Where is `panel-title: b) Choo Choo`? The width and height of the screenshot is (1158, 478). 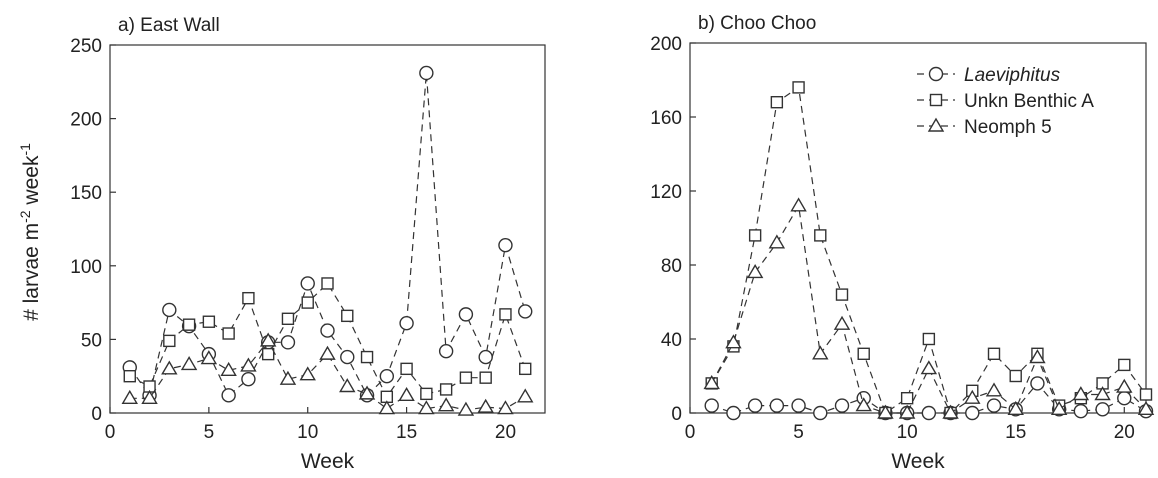 panel-title: b) Choo Choo is located at coordinates (757, 23).